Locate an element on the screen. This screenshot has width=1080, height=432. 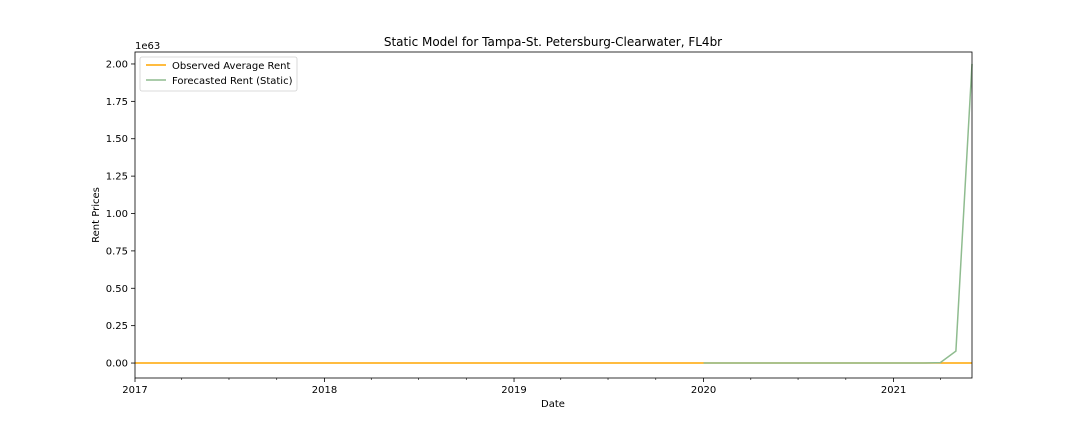
legend-box is located at coordinates (218, 74).